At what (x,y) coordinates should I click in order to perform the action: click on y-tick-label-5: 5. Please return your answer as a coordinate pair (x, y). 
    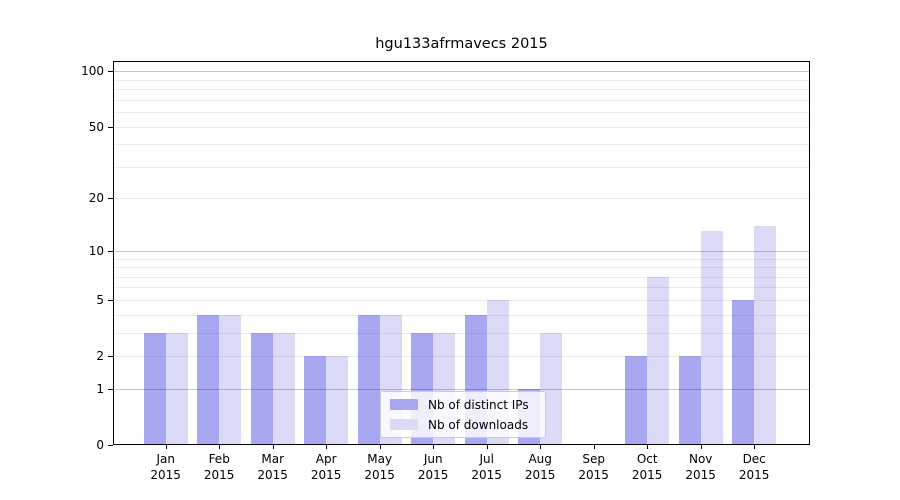
    Looking at the image, I should click on (100, 299).